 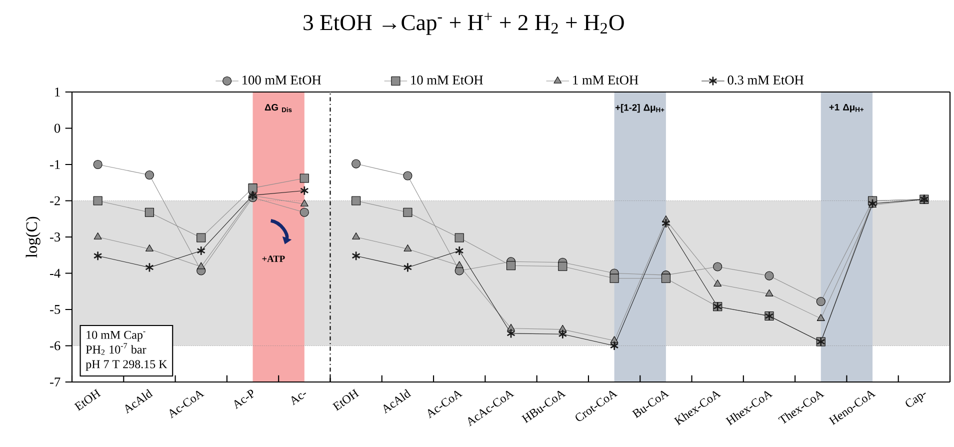 I want to click on x-tick-label: Cap-, so click(x=916, y=399).